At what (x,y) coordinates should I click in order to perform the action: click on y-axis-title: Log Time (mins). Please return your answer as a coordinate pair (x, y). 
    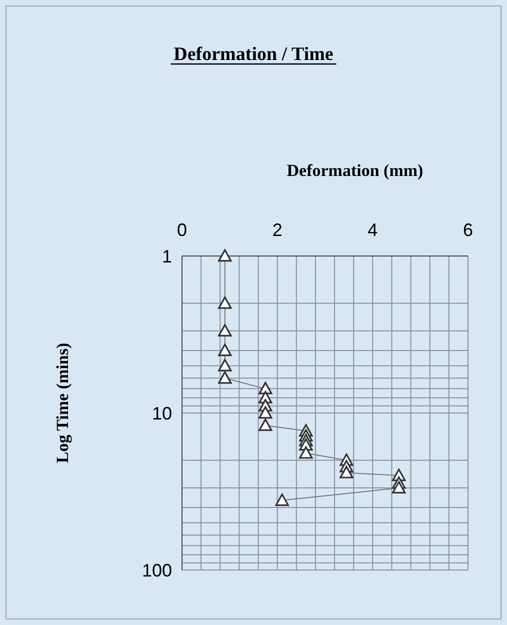
    Looking at the image, I should click on (62, 403).